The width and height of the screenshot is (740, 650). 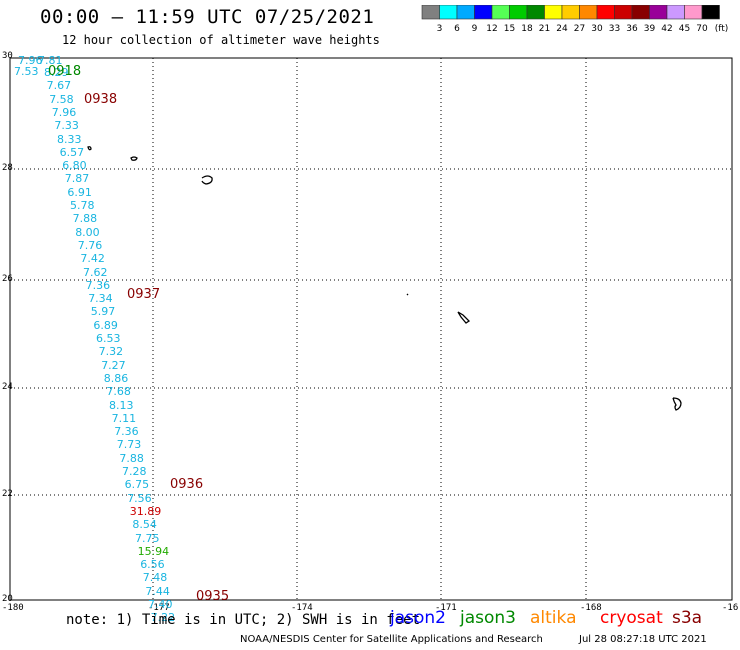 I want to click on wave-height-label: 6.75, so click(x=137, y=485).